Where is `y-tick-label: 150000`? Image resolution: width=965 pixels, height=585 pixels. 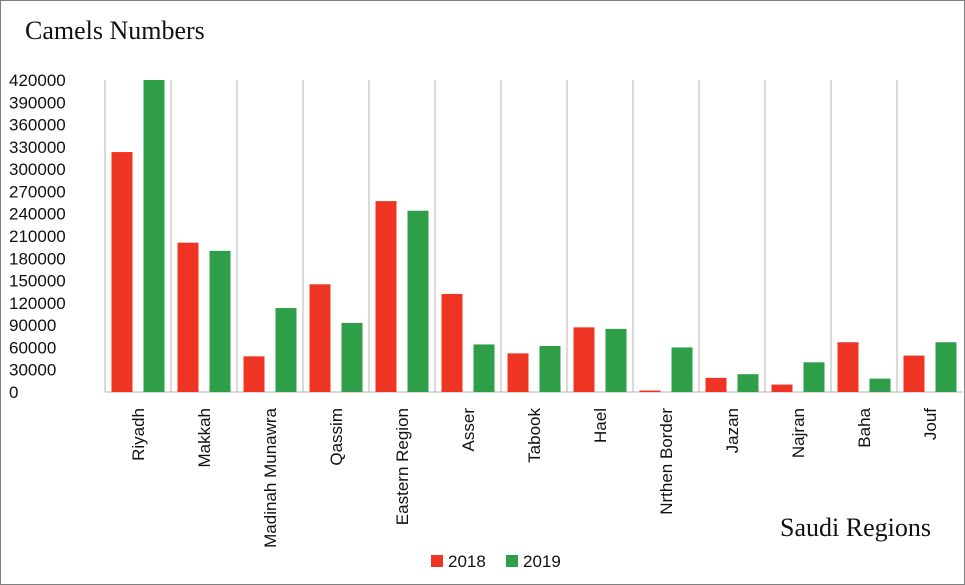 y-tick-label: 150000 is located at coordinates (37, 281).